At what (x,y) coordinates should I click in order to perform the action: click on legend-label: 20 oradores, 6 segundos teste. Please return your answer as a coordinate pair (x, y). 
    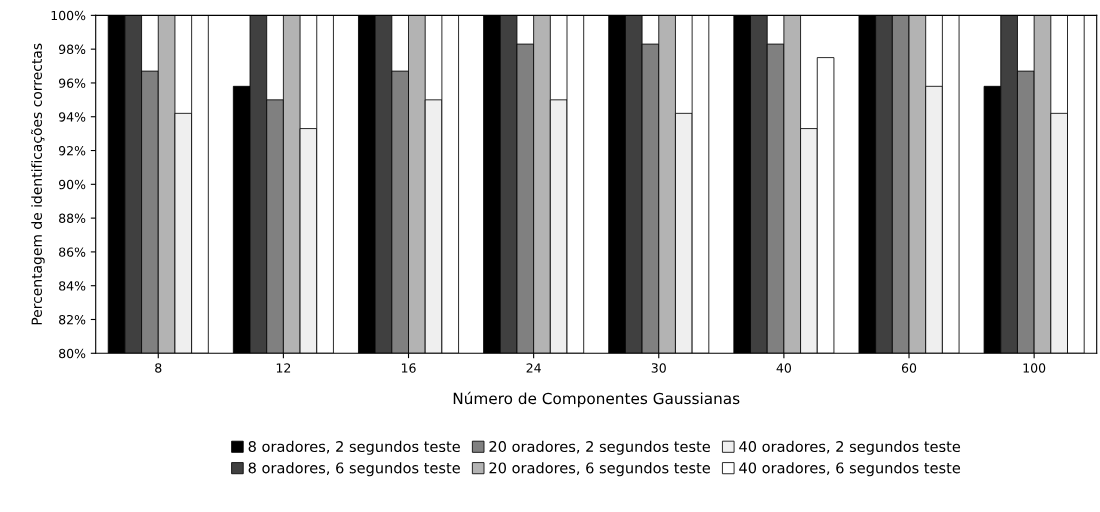
    Looking at the image, I should click on (599, 469).